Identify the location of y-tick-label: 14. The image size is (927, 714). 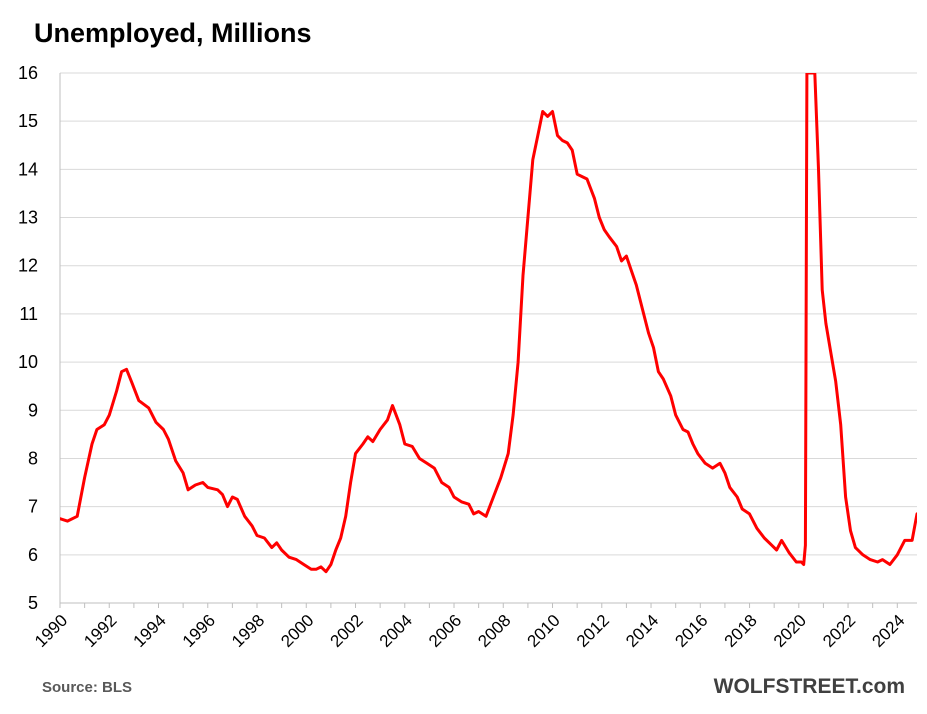
(28, 169).